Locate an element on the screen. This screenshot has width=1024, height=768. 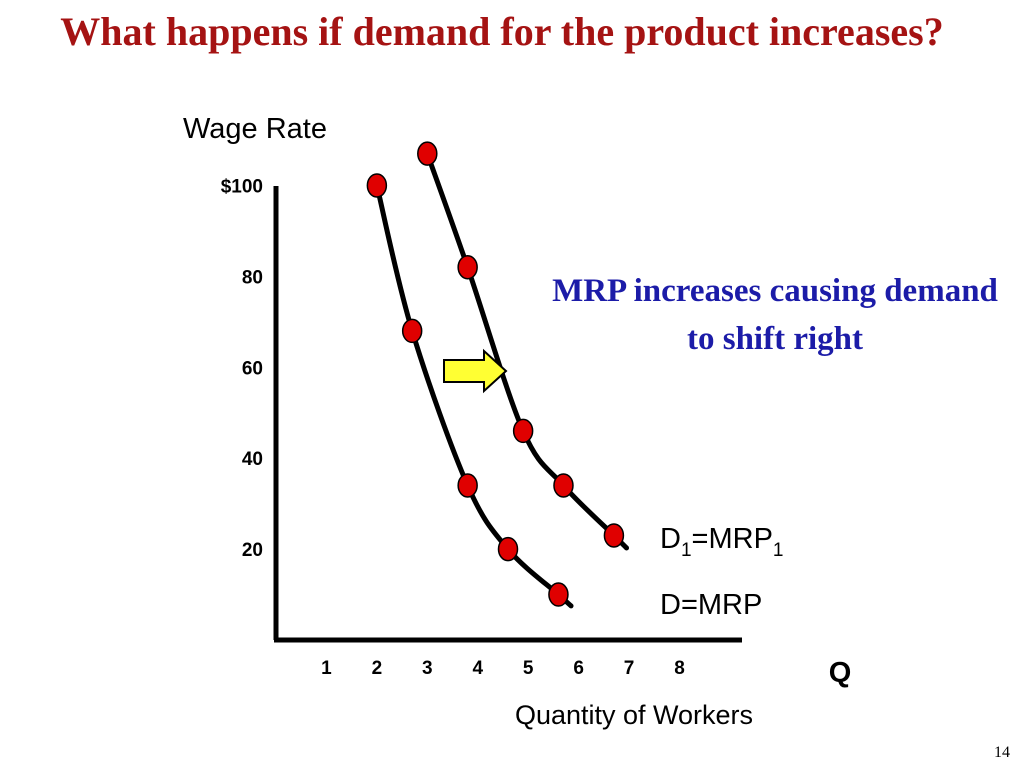
x-tick-label: 1 is located at coordinates (326, 668).